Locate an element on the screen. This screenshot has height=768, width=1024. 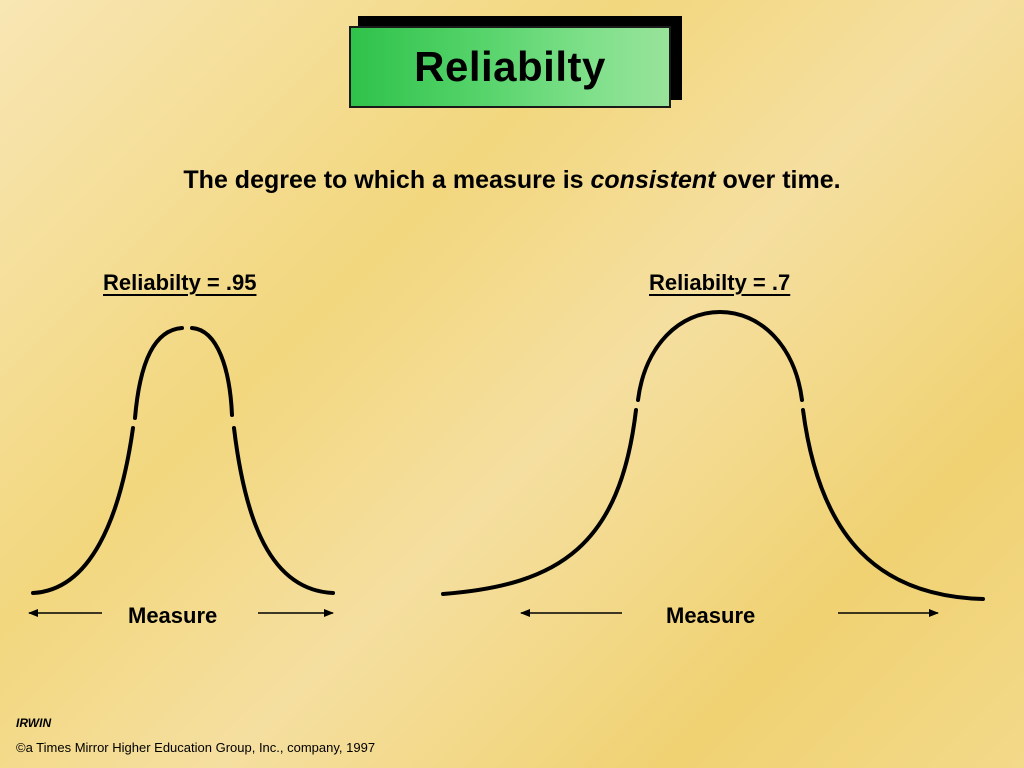
publisher-logo: IRWIN is located at coordinates (34, 723).